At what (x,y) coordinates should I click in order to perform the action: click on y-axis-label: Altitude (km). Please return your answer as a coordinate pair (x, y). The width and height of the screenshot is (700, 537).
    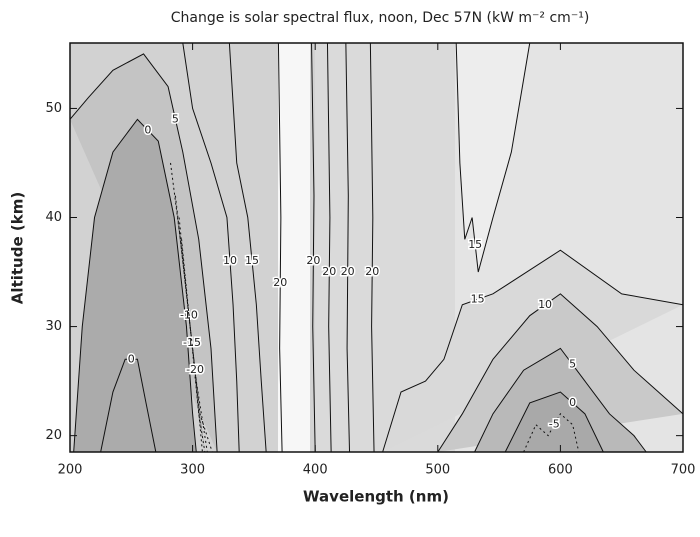
    Looking at the image, I should click on (18, 248).